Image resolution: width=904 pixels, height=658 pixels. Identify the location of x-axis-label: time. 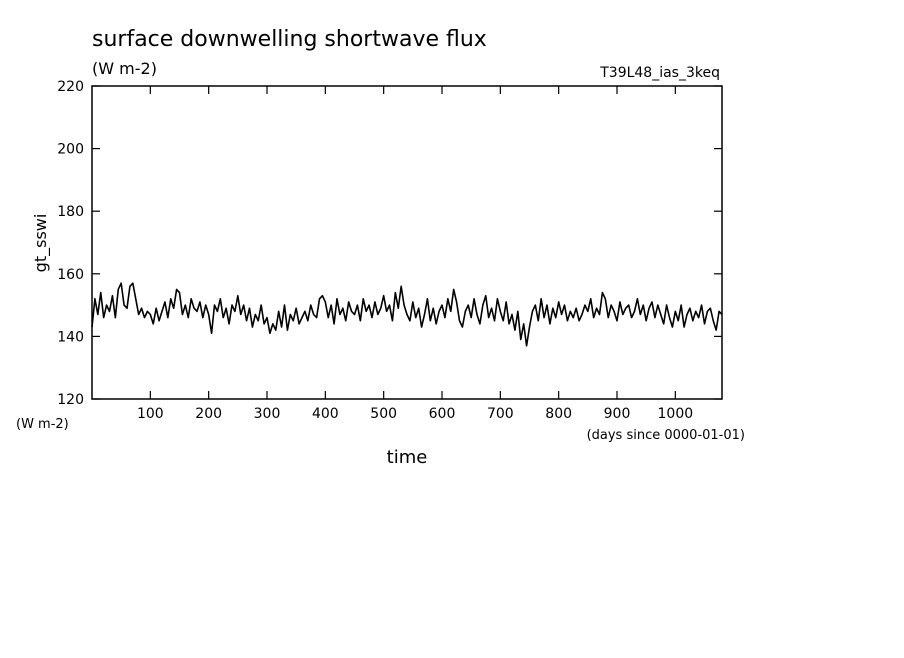
(407, 457).